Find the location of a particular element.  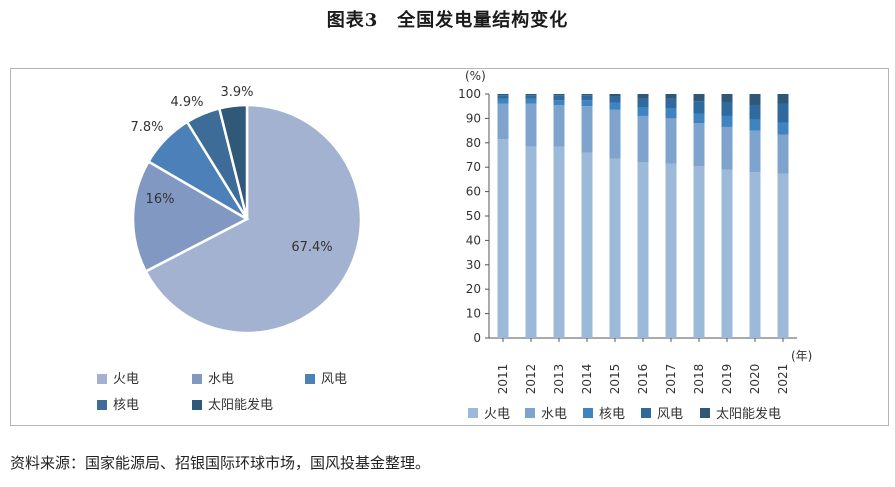

pie-value-label: 16% is located at coordinates (160, 199).